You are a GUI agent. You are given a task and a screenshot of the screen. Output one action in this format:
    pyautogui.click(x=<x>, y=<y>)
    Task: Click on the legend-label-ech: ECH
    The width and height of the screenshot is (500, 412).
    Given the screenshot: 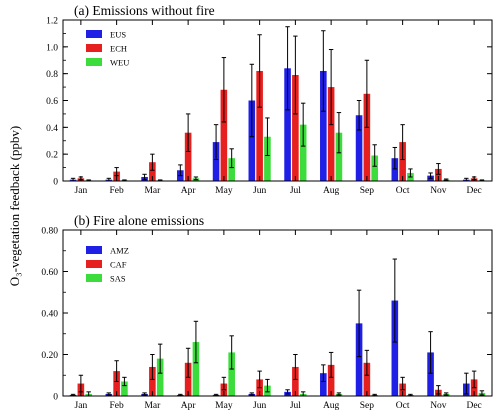 What is the action you would take?
    pyautogui.click(x=118, y=49)
    